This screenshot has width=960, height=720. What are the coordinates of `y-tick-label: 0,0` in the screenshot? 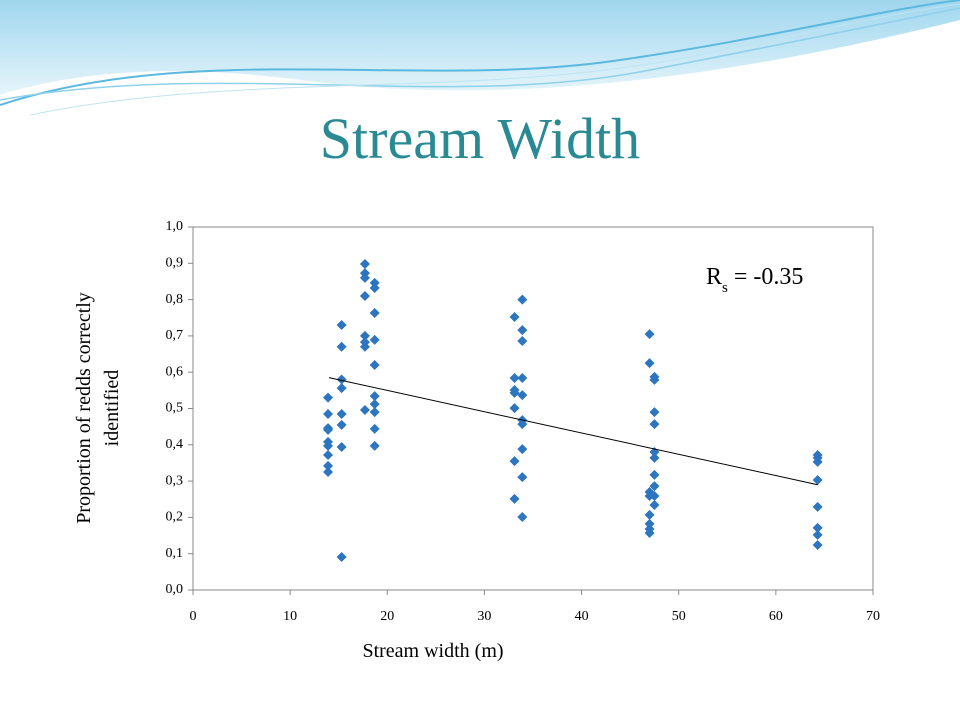 It's located at (175, 589).